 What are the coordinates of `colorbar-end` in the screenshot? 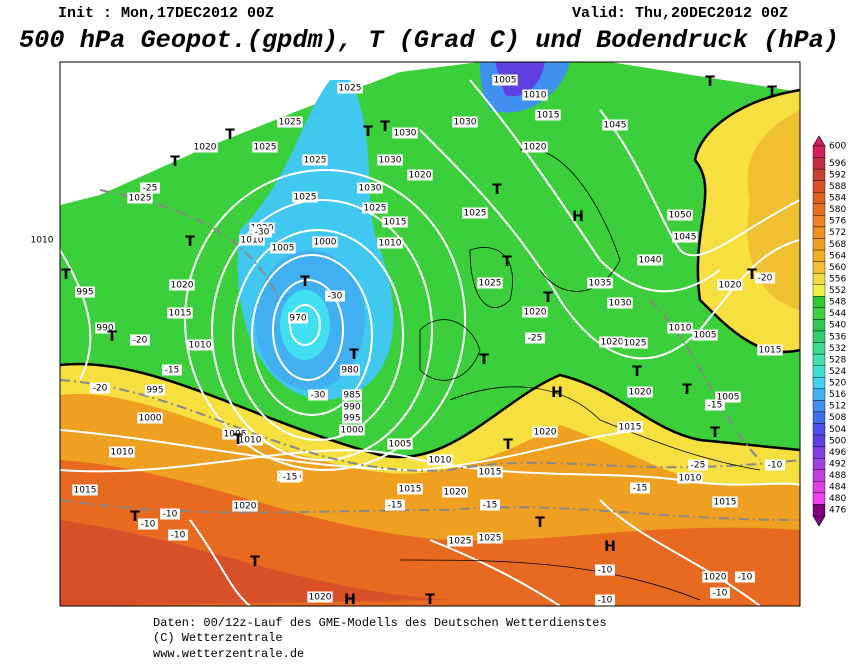 It's located at (819, 521).